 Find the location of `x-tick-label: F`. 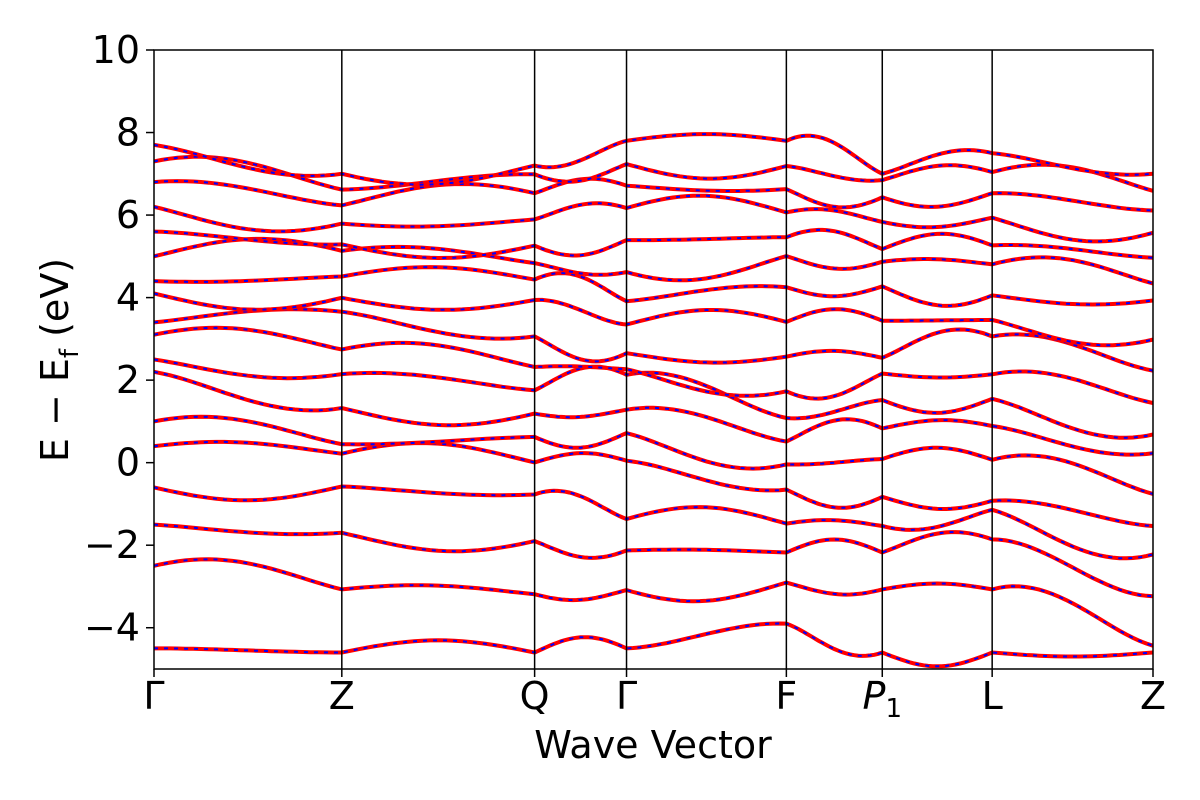

x-tick-label: F is located at coordinates (786, 696).